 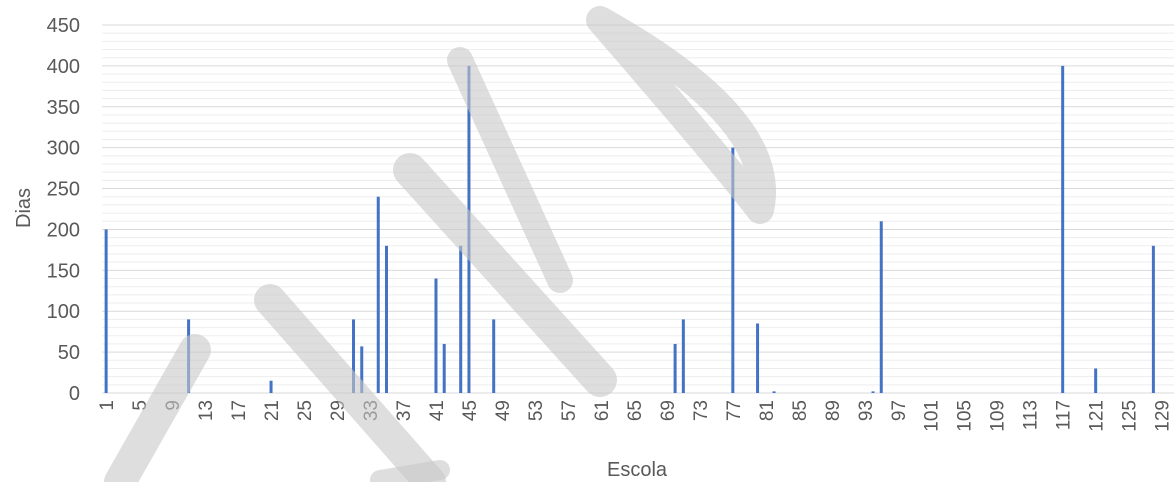 I want to click on y-axis-title: Dias, so click(x=24, y=208).